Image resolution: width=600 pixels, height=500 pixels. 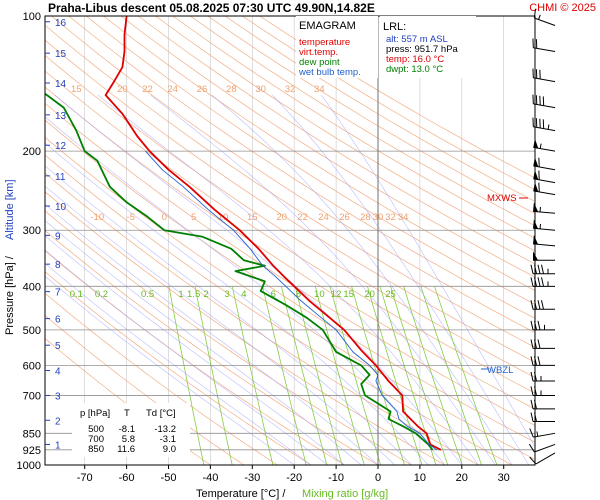 What do you see at coordinates (97, 217) in the screenshot?
I see `moist-adiabat-label: -10` at bounding box center [97, 217].